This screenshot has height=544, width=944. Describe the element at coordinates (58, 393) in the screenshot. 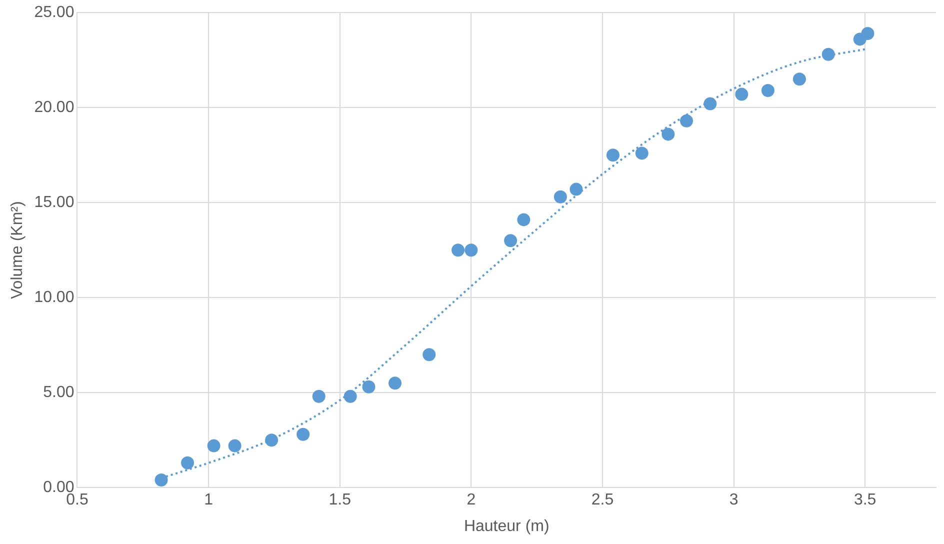

I see `y-tick-label: 5.00` at that location.